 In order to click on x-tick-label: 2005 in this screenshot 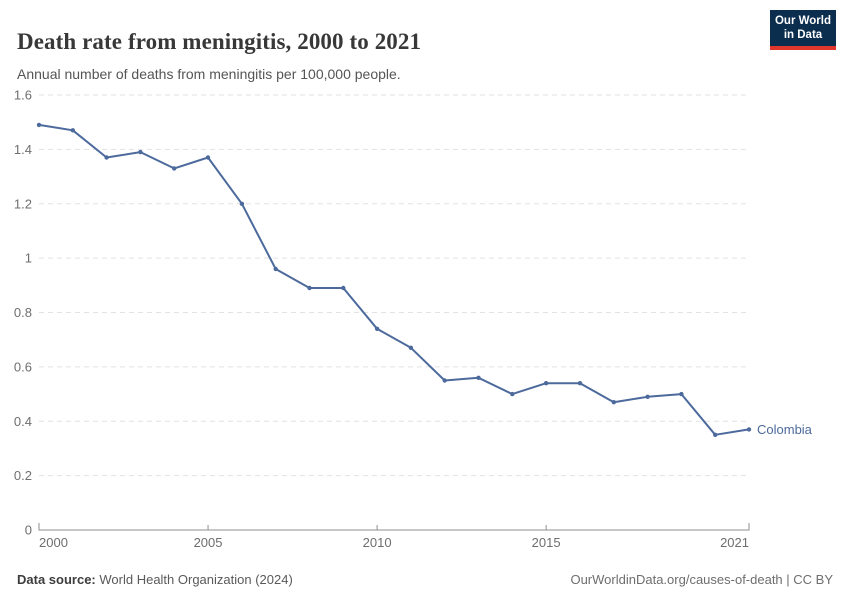, I will do `click(208, 542)`.